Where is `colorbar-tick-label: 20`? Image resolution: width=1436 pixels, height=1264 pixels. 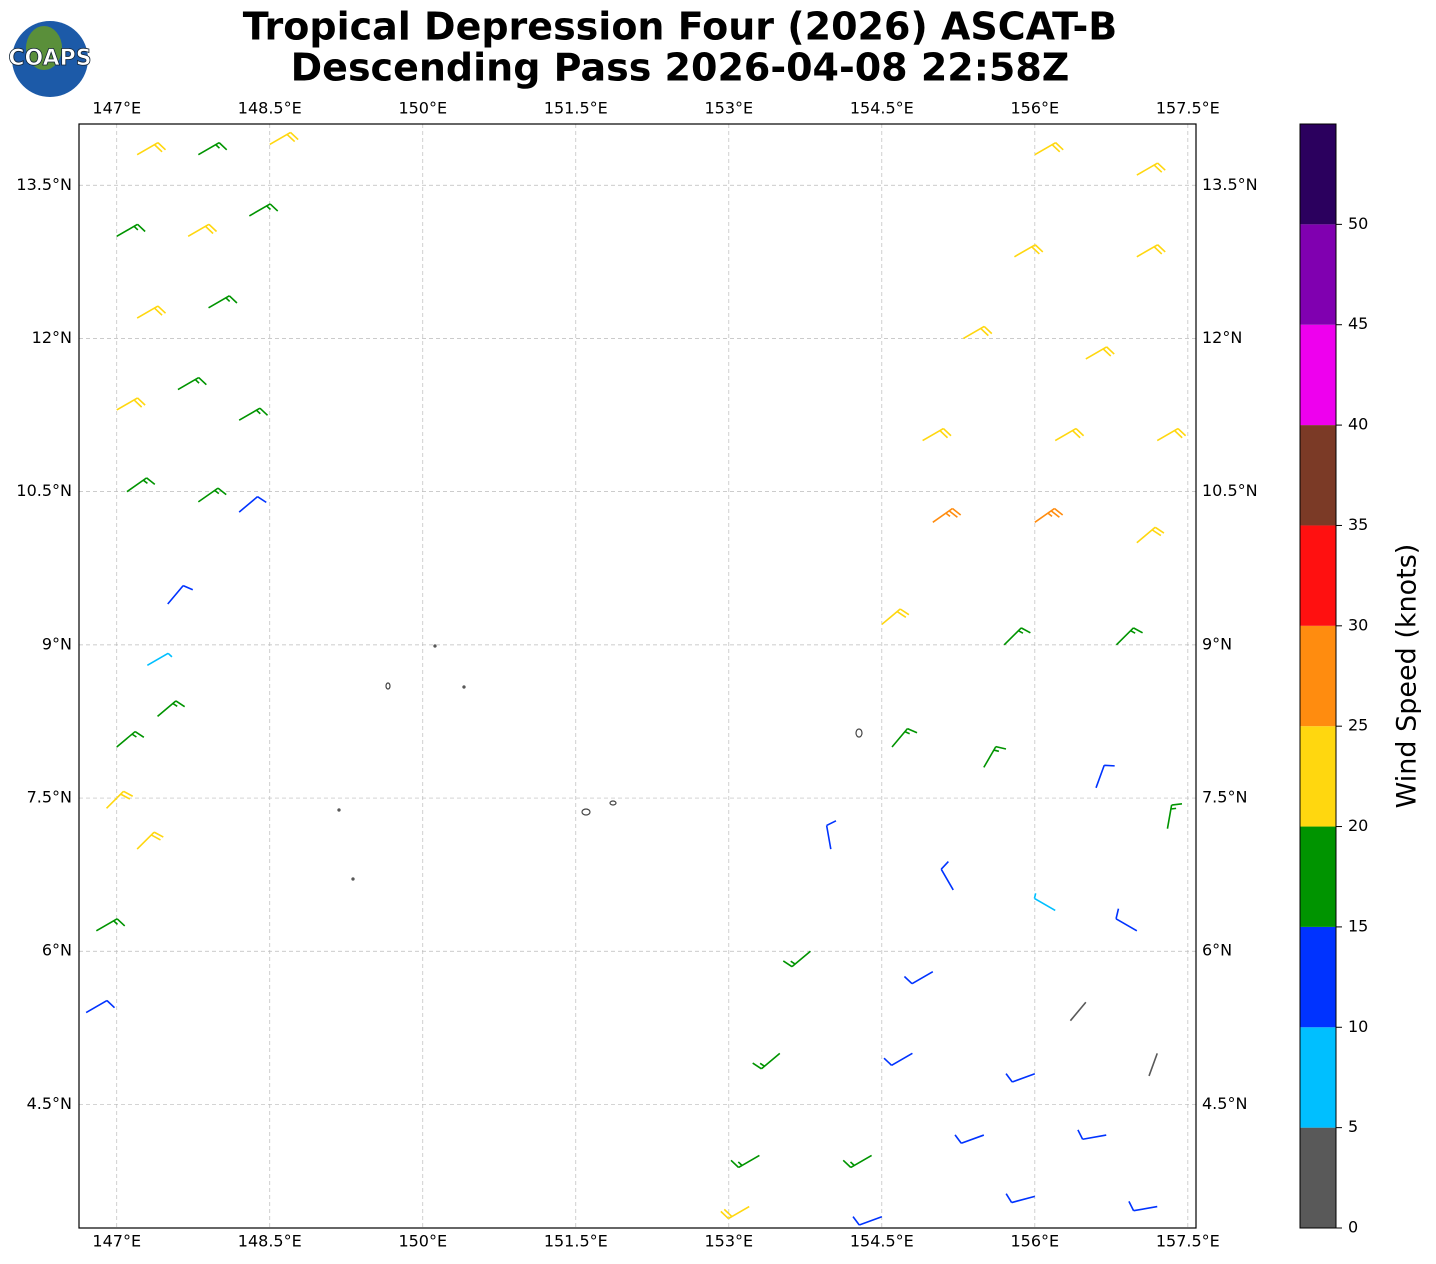
colorbar-tick-label: 20 is located at coordinates (1358, 825).